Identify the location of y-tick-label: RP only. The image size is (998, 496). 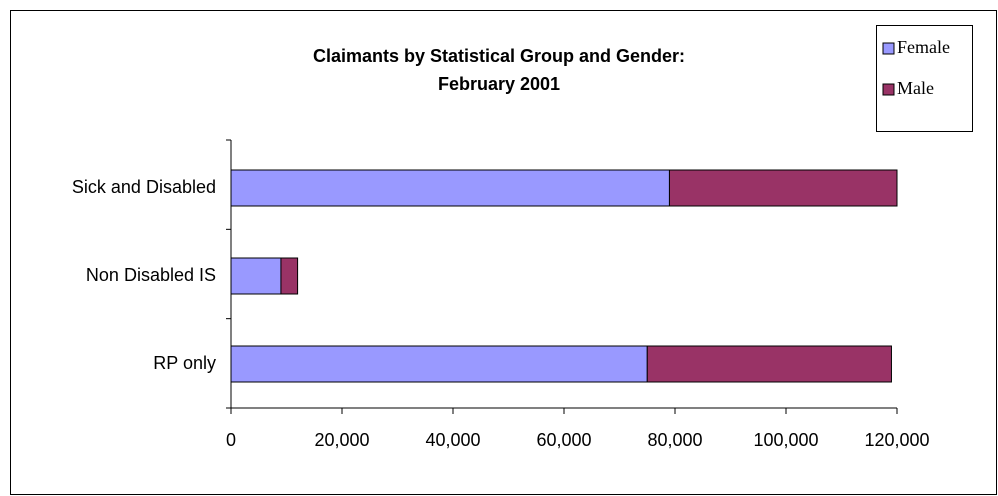
(184, 363).